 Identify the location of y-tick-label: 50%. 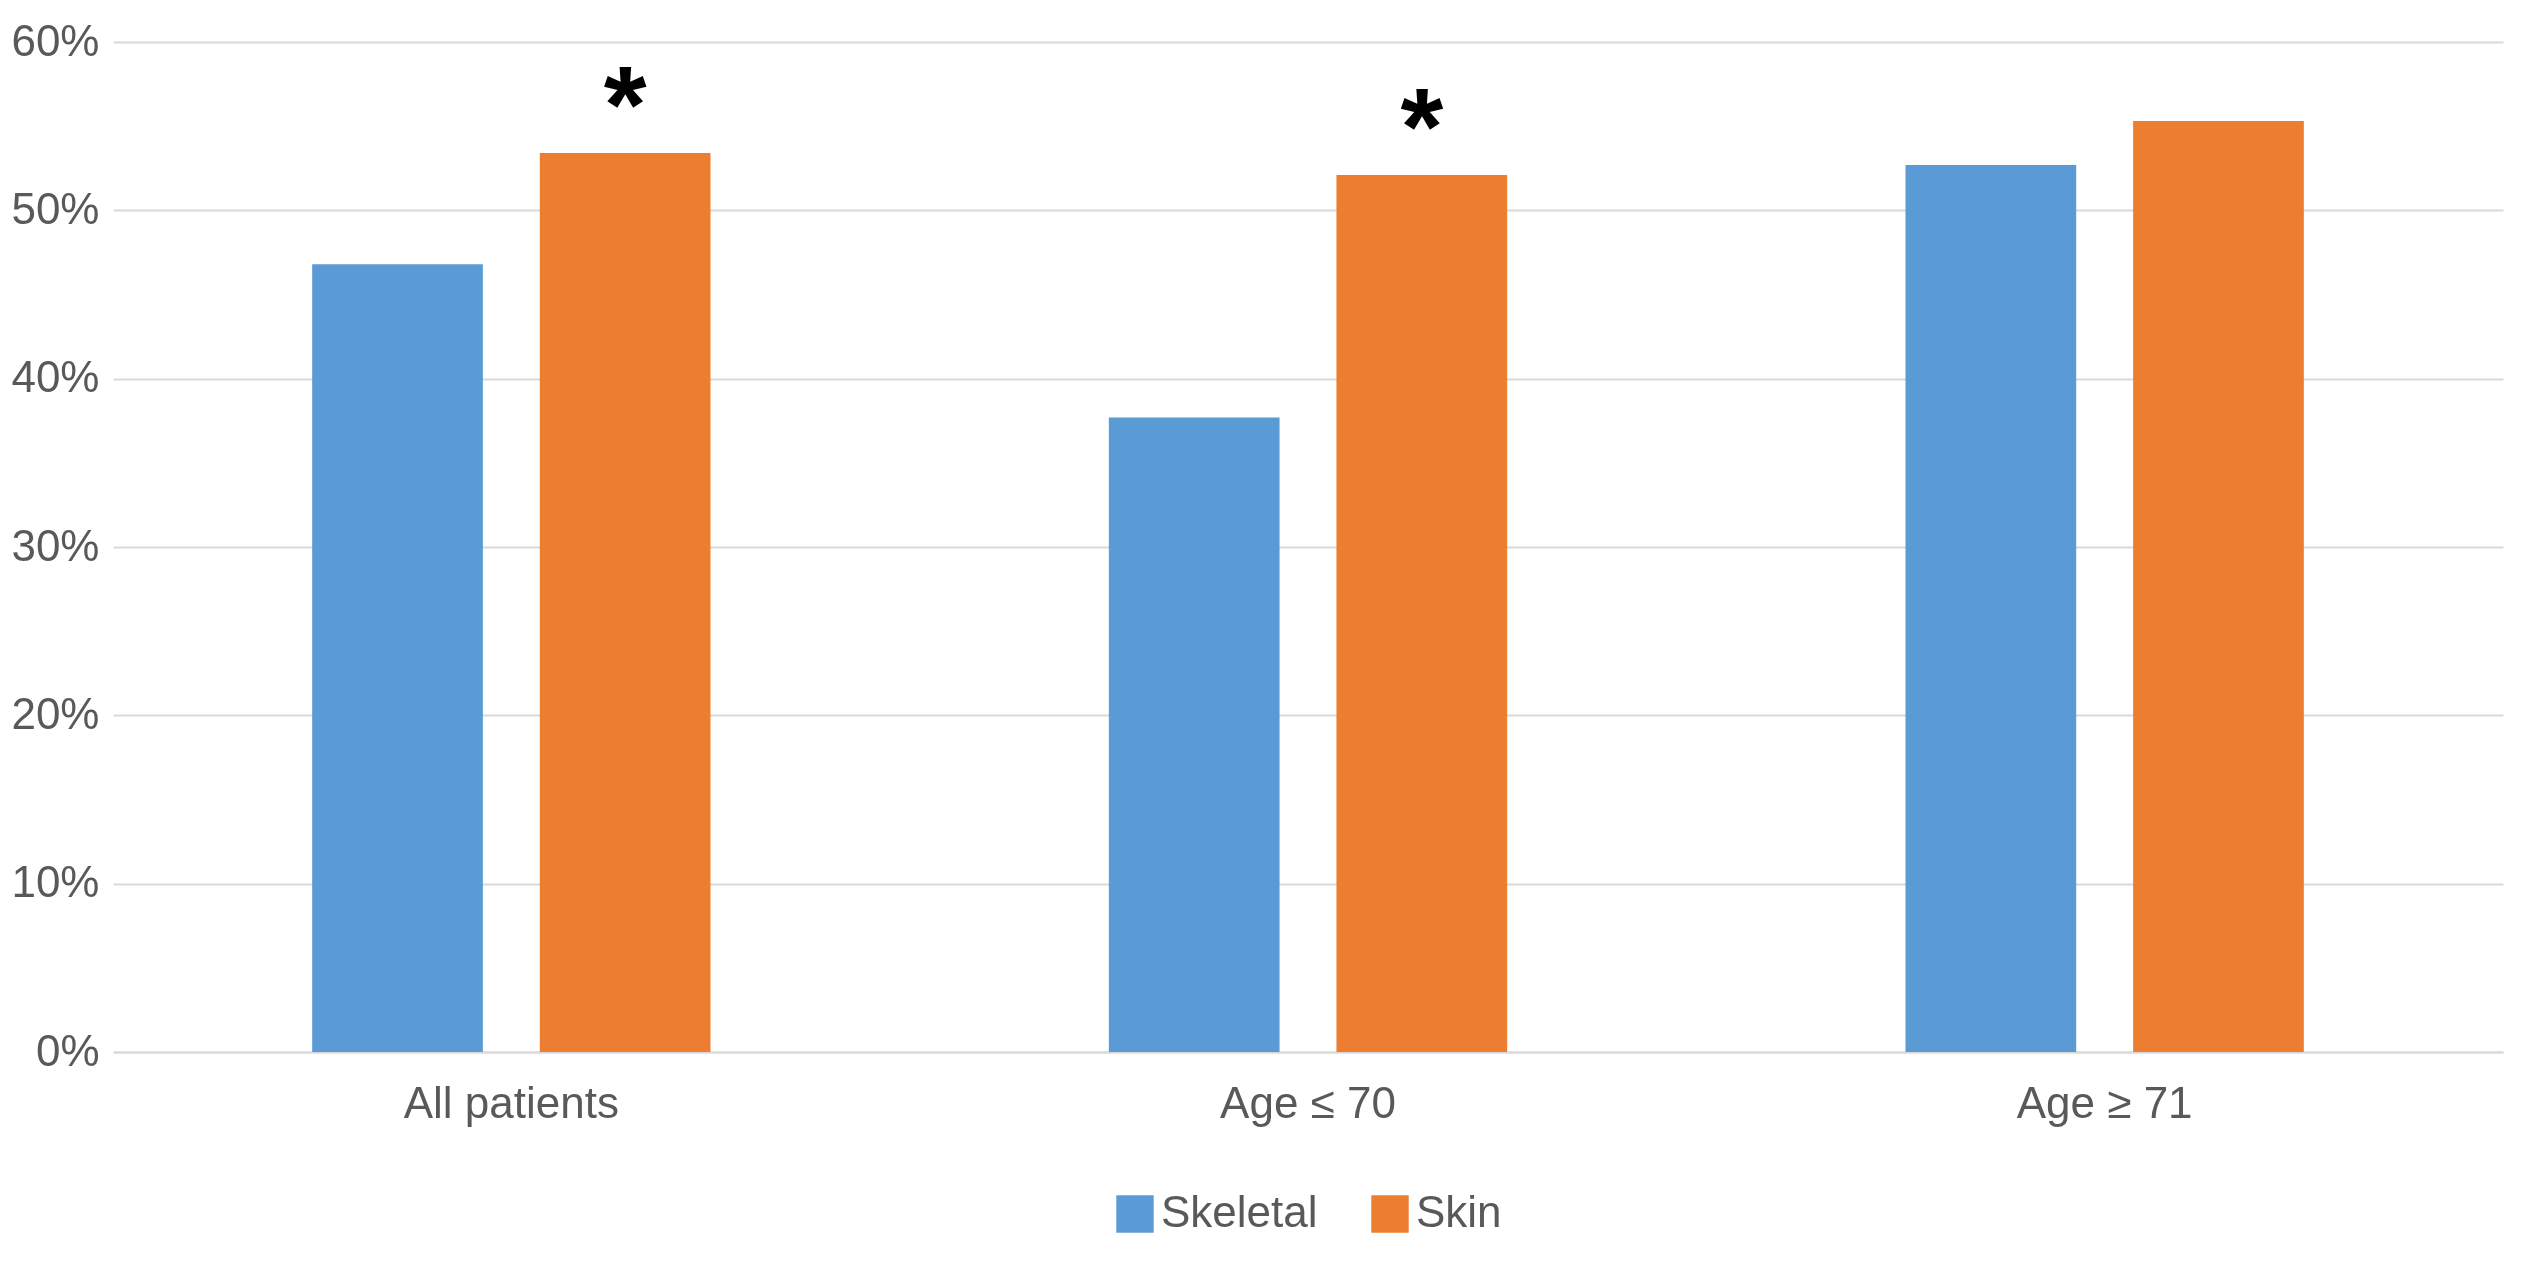
(55, 208).